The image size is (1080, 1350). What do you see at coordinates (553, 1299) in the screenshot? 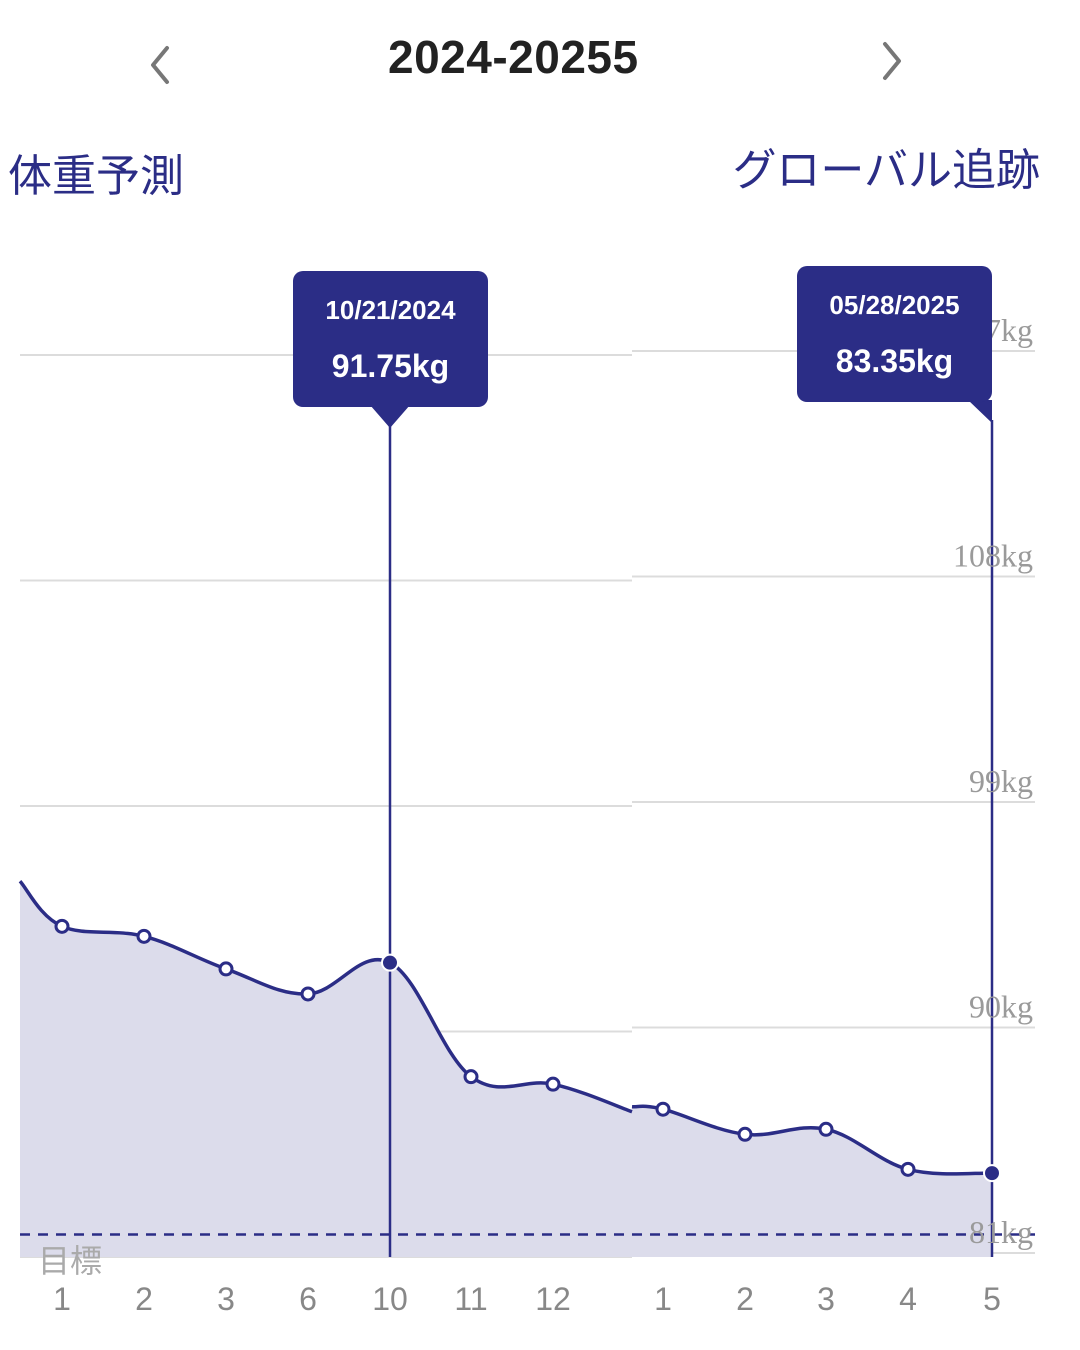
I see `x-tick-label-left: 12` at bounding box center [553, 1299].